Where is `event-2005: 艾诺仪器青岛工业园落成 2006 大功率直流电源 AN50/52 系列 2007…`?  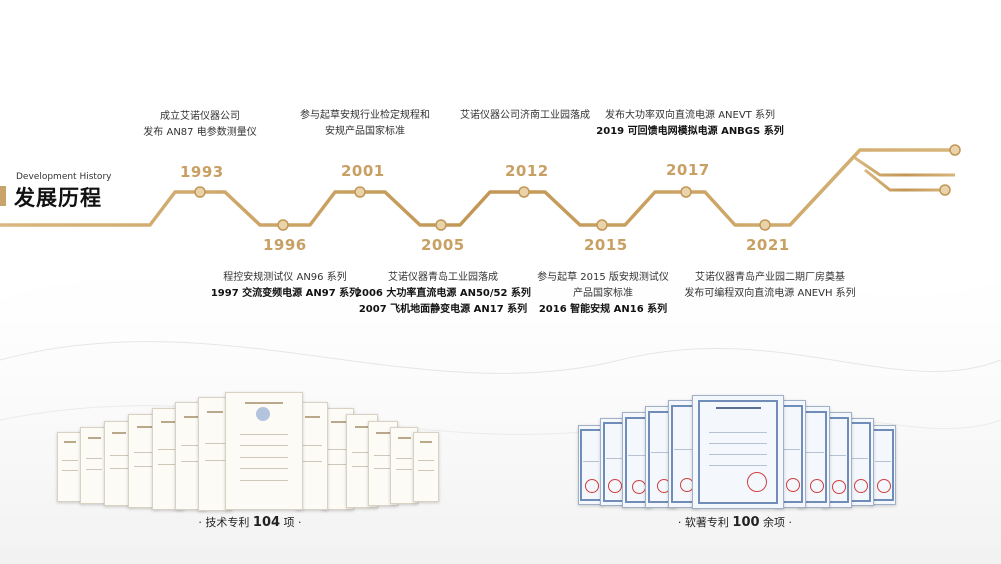 event-2005: 艾诺仪器青岛工业园落成 2006 大功率直流电源 AN50/52 系列 2007… is located at coordinates (443, 294).